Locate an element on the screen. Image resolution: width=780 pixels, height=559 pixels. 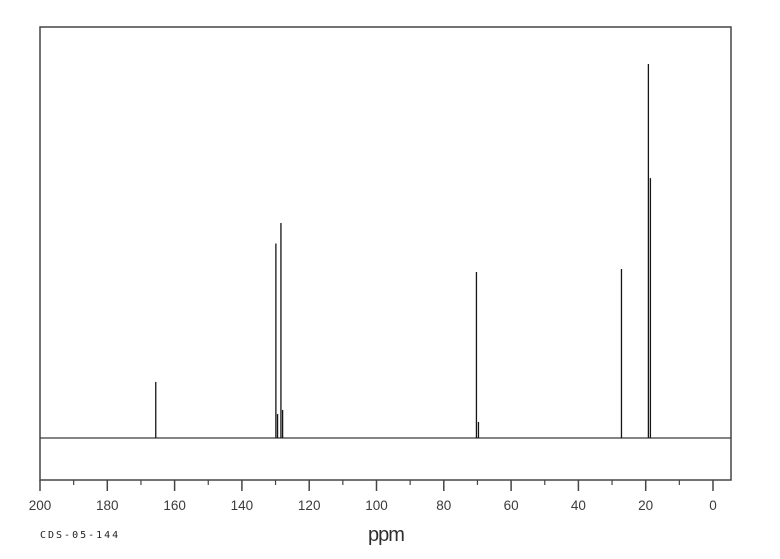
x-axis-tick-label: 20 is located at coordinates (645, 505).